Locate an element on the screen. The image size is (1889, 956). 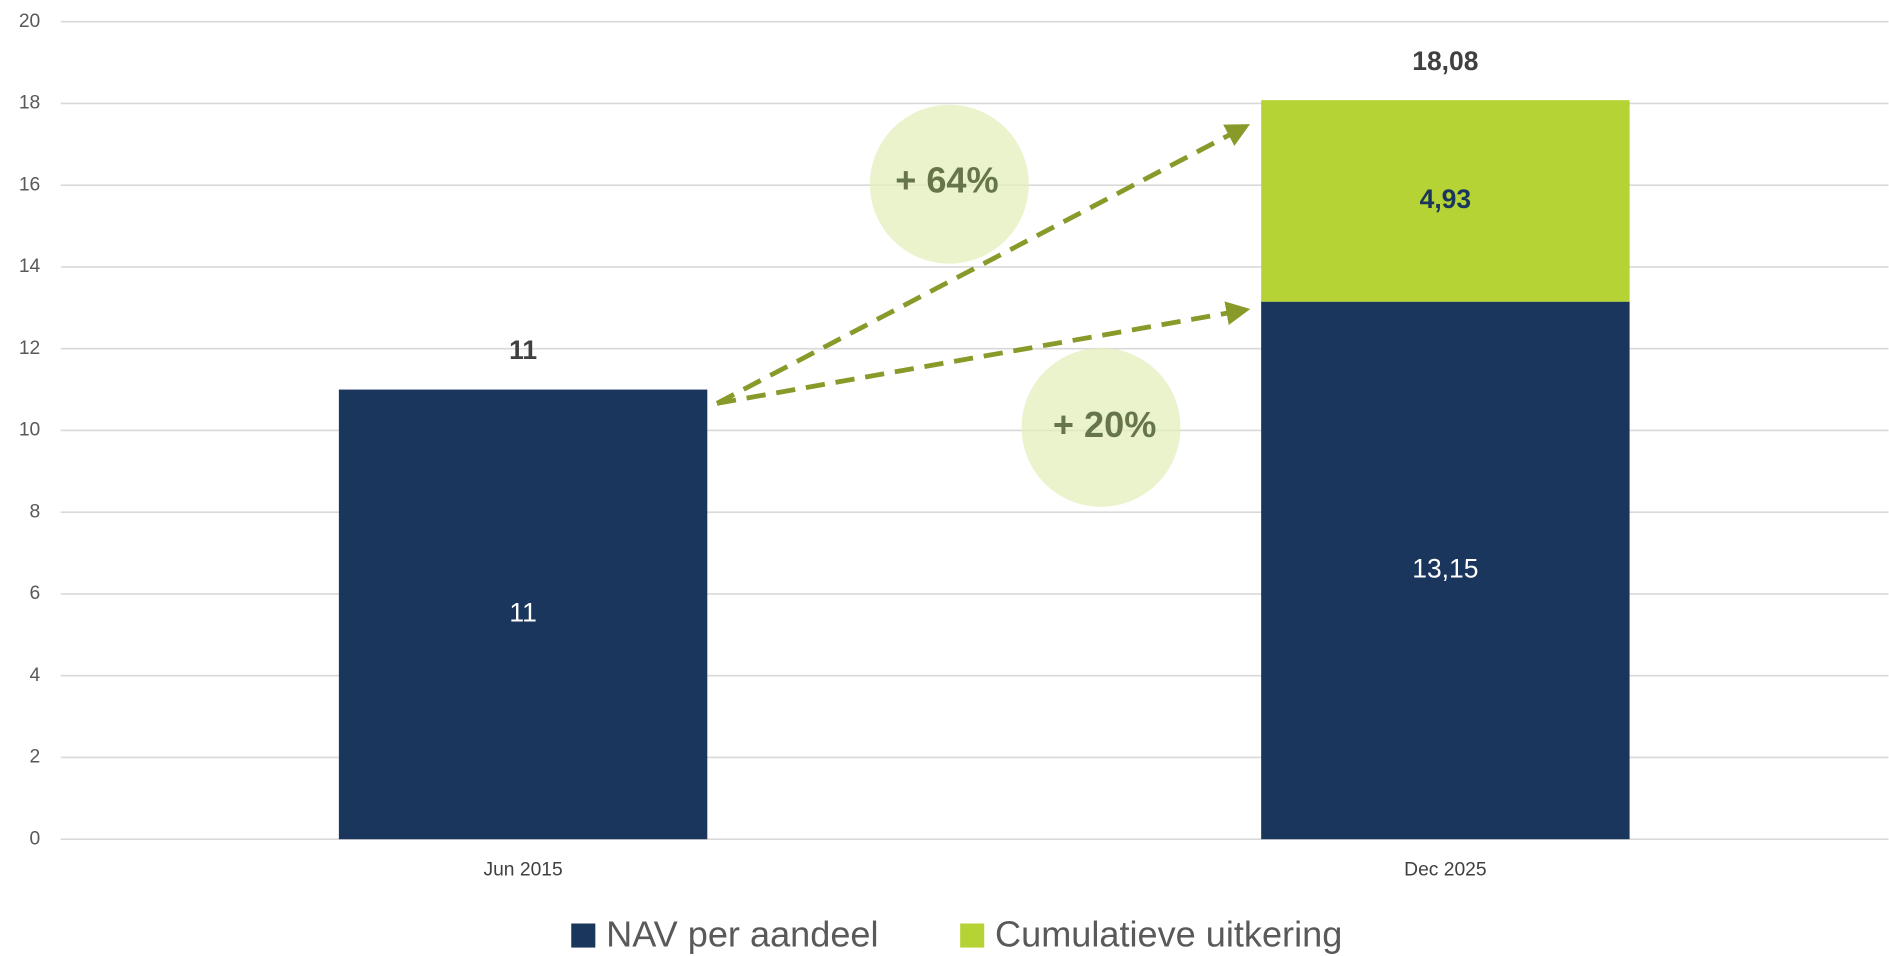
y-tick-label: 20 is located at coordinates (29, 21).